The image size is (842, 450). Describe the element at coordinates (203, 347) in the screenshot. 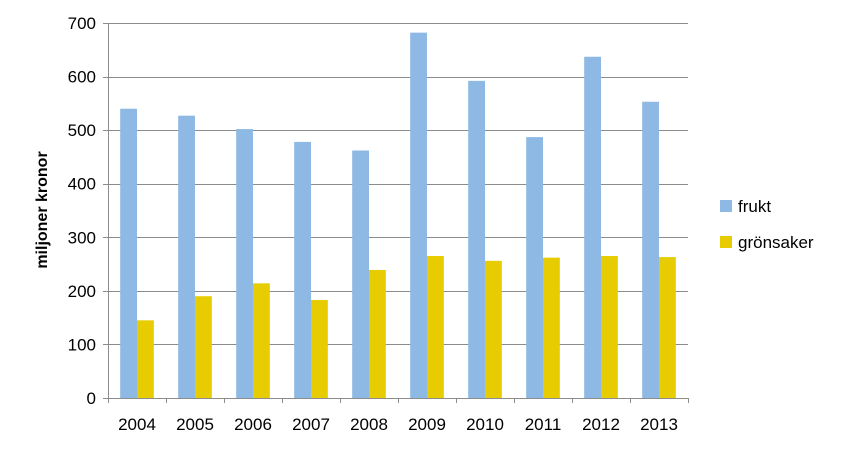

I see `bar-grönsaker-2005` at that location.